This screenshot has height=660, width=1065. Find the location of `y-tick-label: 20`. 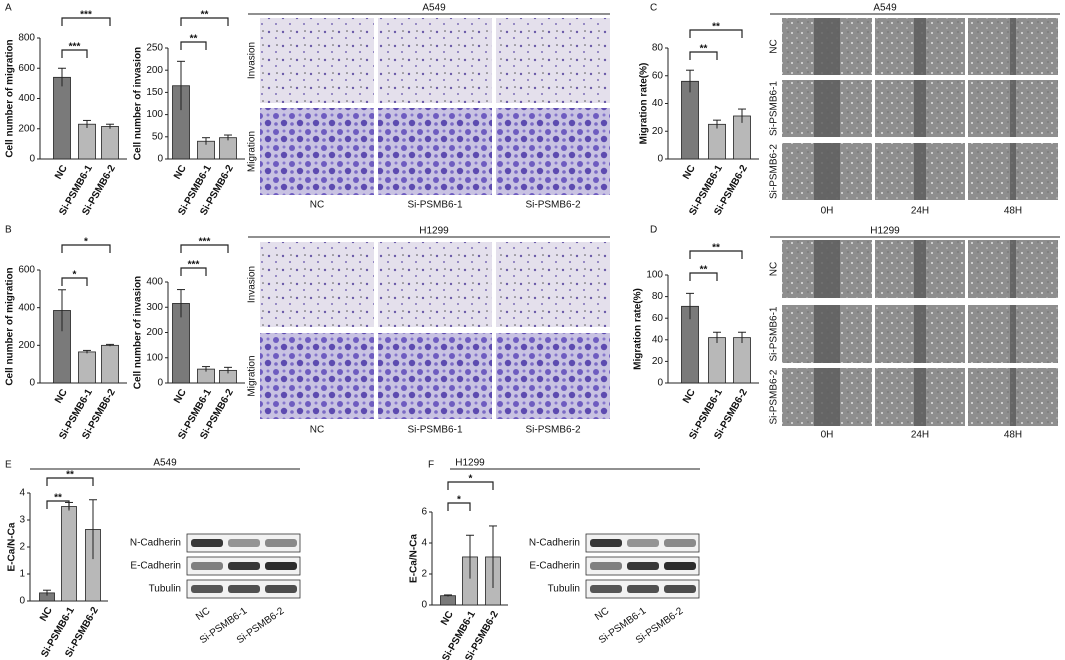

y-tick-label: 20 is located at coordinates (658, 131).